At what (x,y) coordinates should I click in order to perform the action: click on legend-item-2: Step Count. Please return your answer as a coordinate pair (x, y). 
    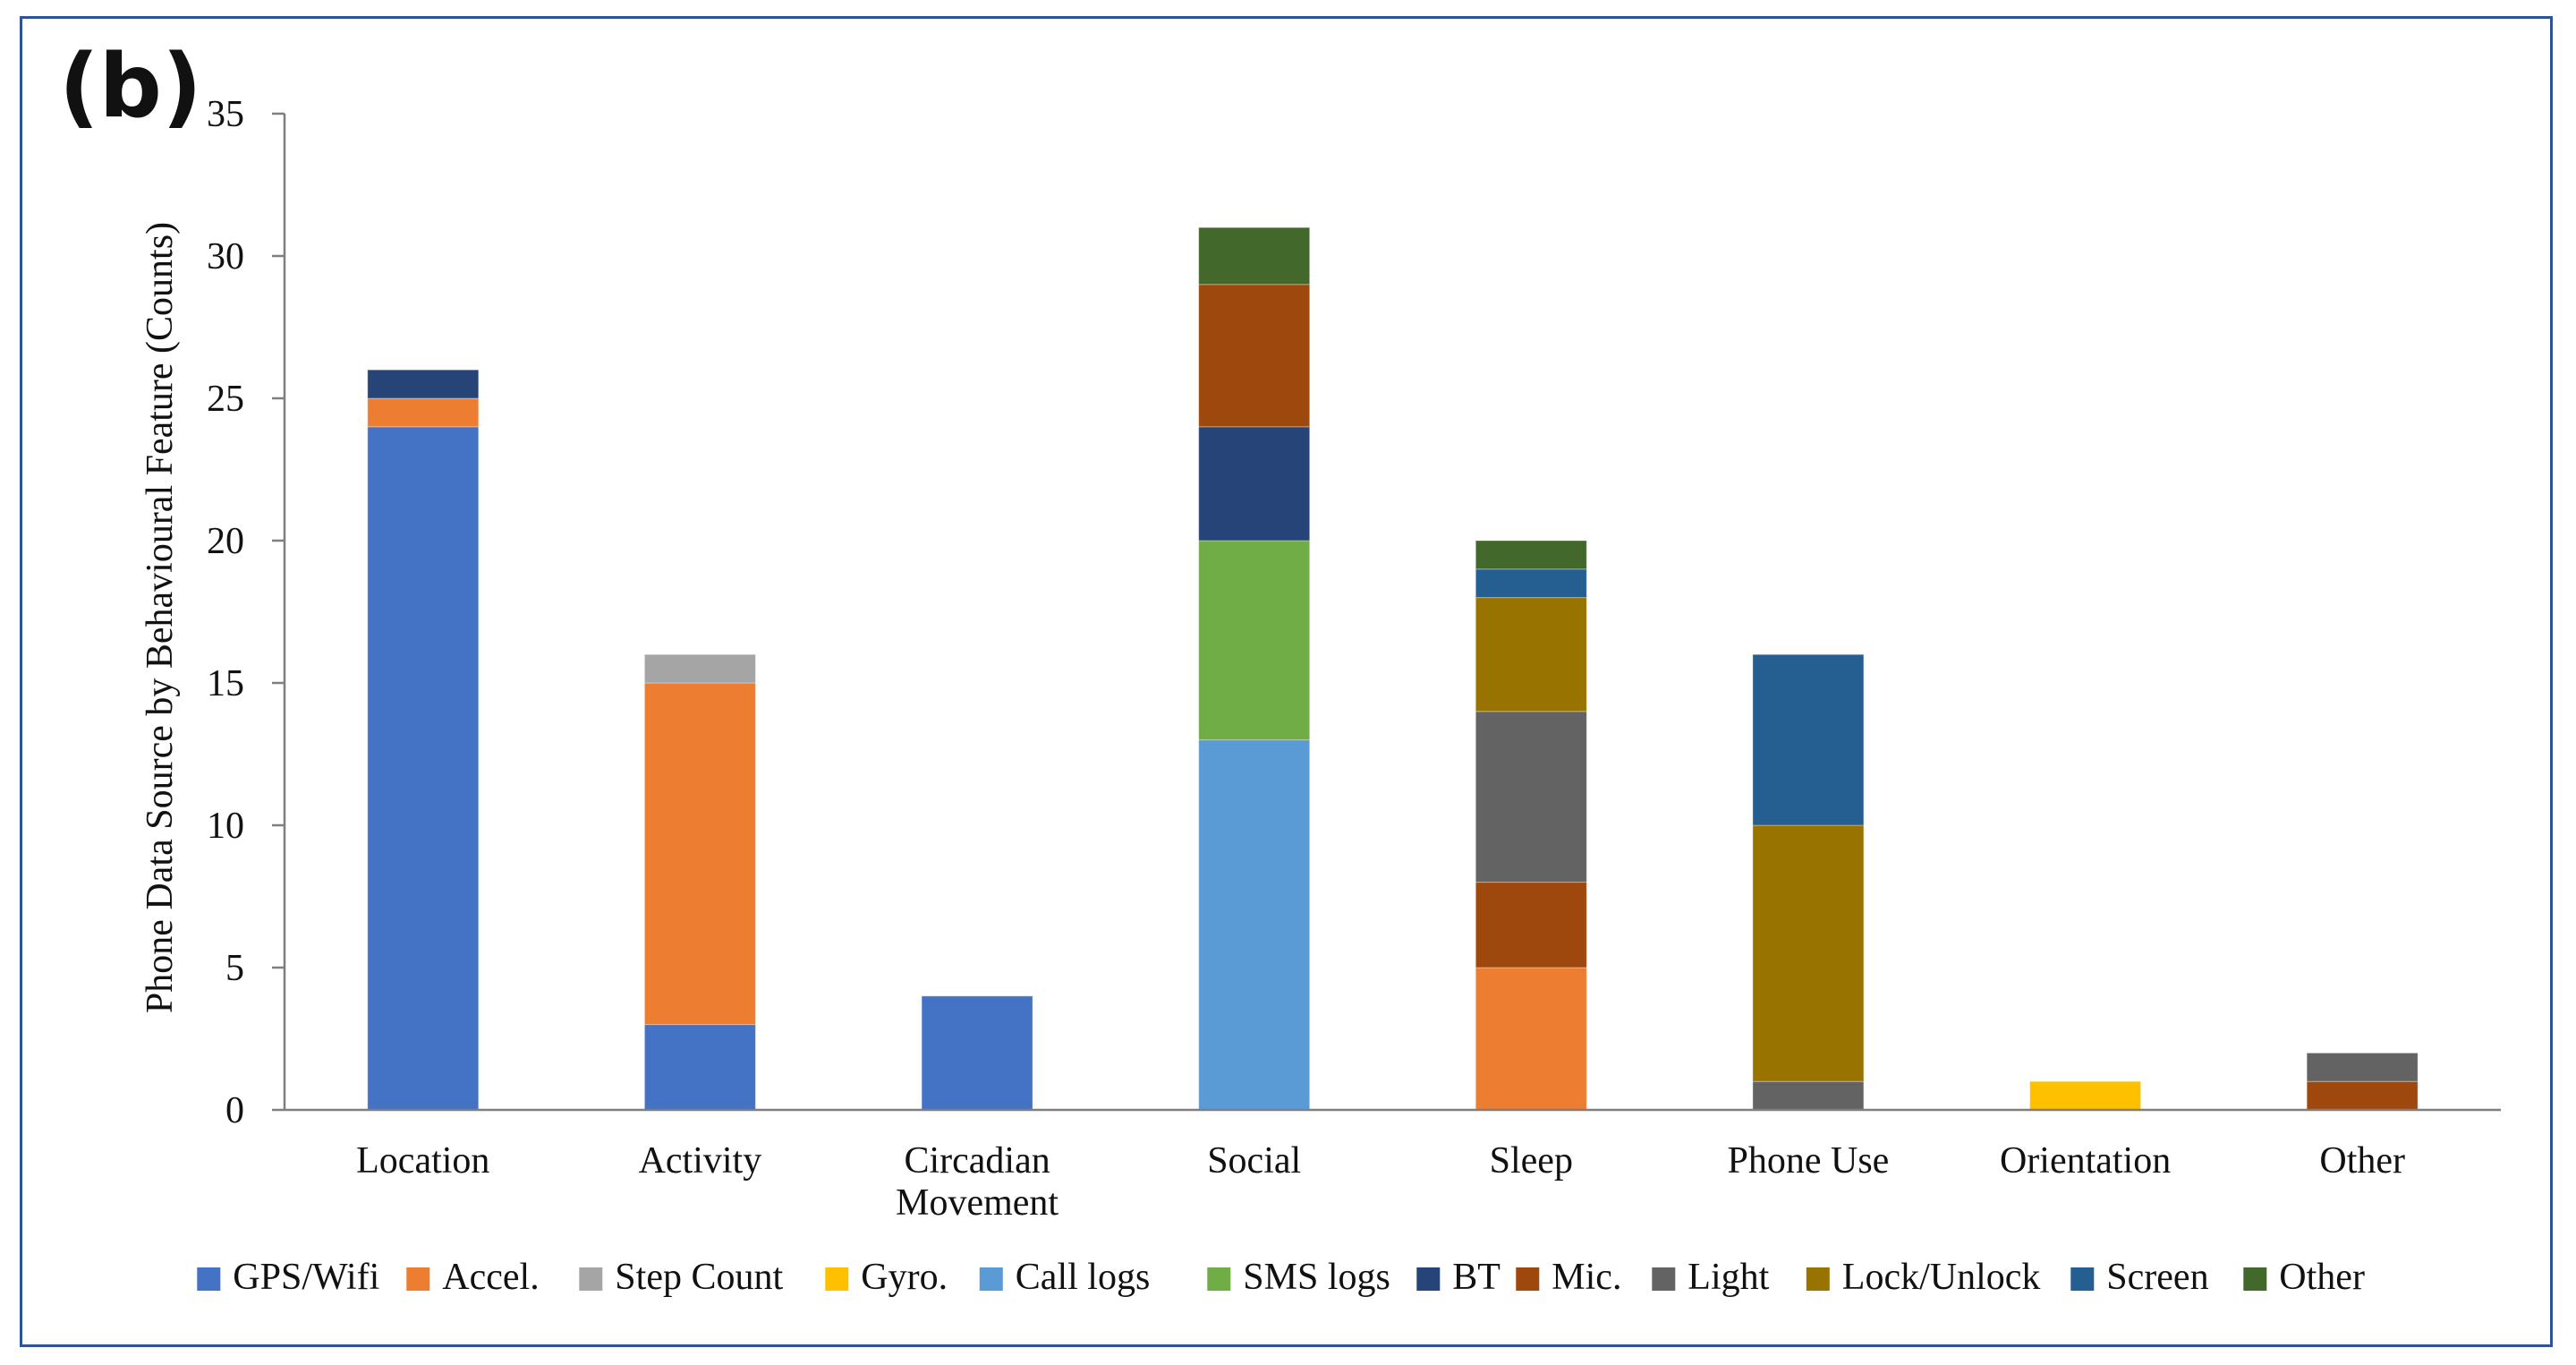
    Looking at the image, I should click on (681, 1277).